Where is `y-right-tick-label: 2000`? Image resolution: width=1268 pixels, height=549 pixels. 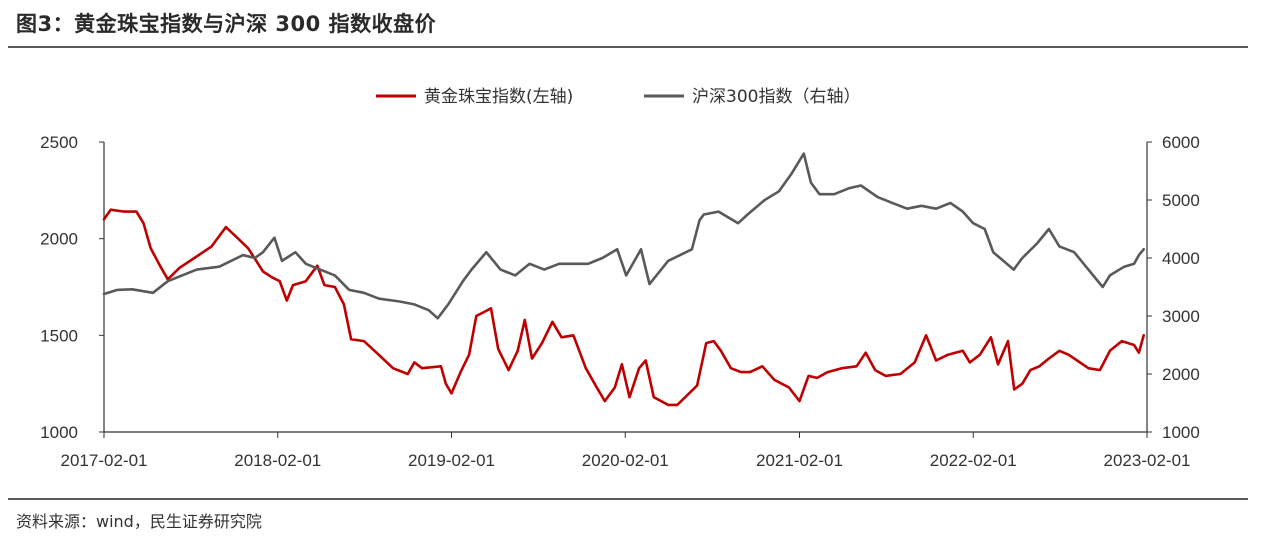 y-right-tick-label: 2000 is located at coordinates (1181, 374).